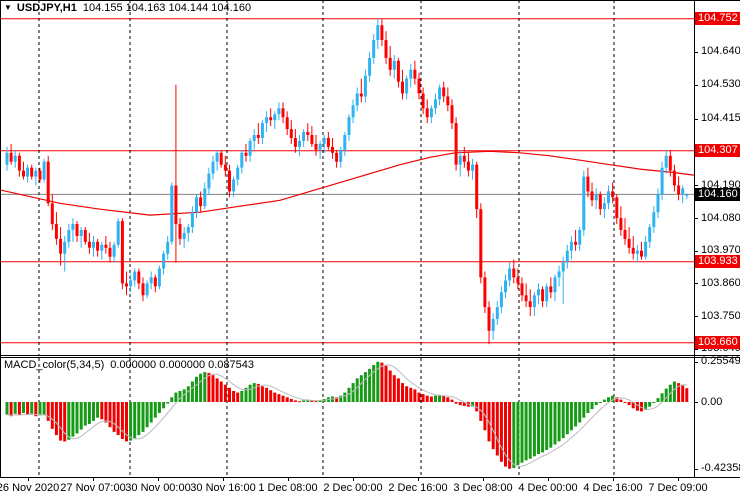 This screenshot has width=740, height=500. I want to click on price-axis-label: 103.750, so click(720, 316).